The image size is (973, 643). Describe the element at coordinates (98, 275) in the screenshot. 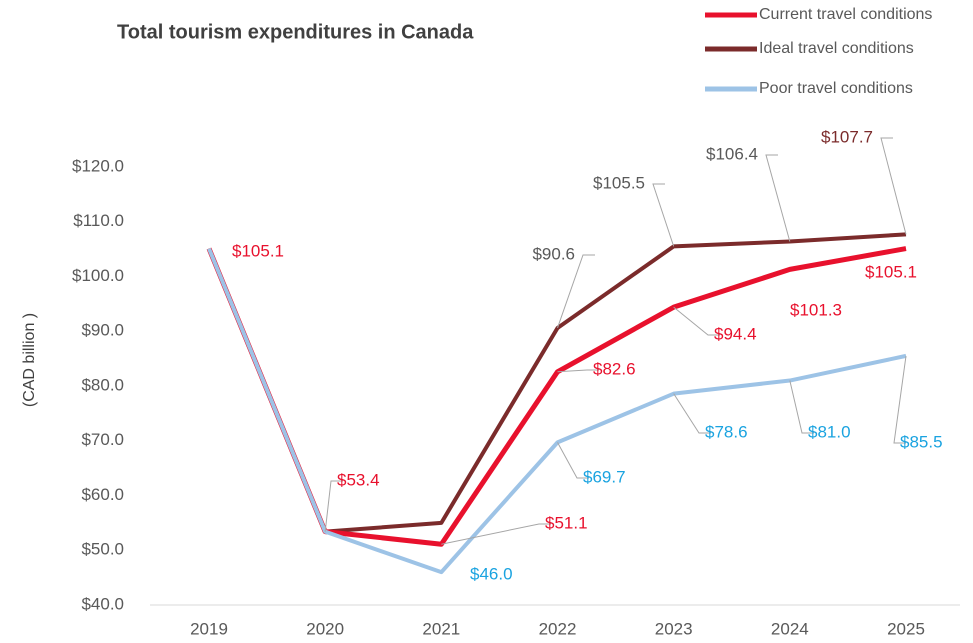

I see `y-tick-label: $100.0` at that location.